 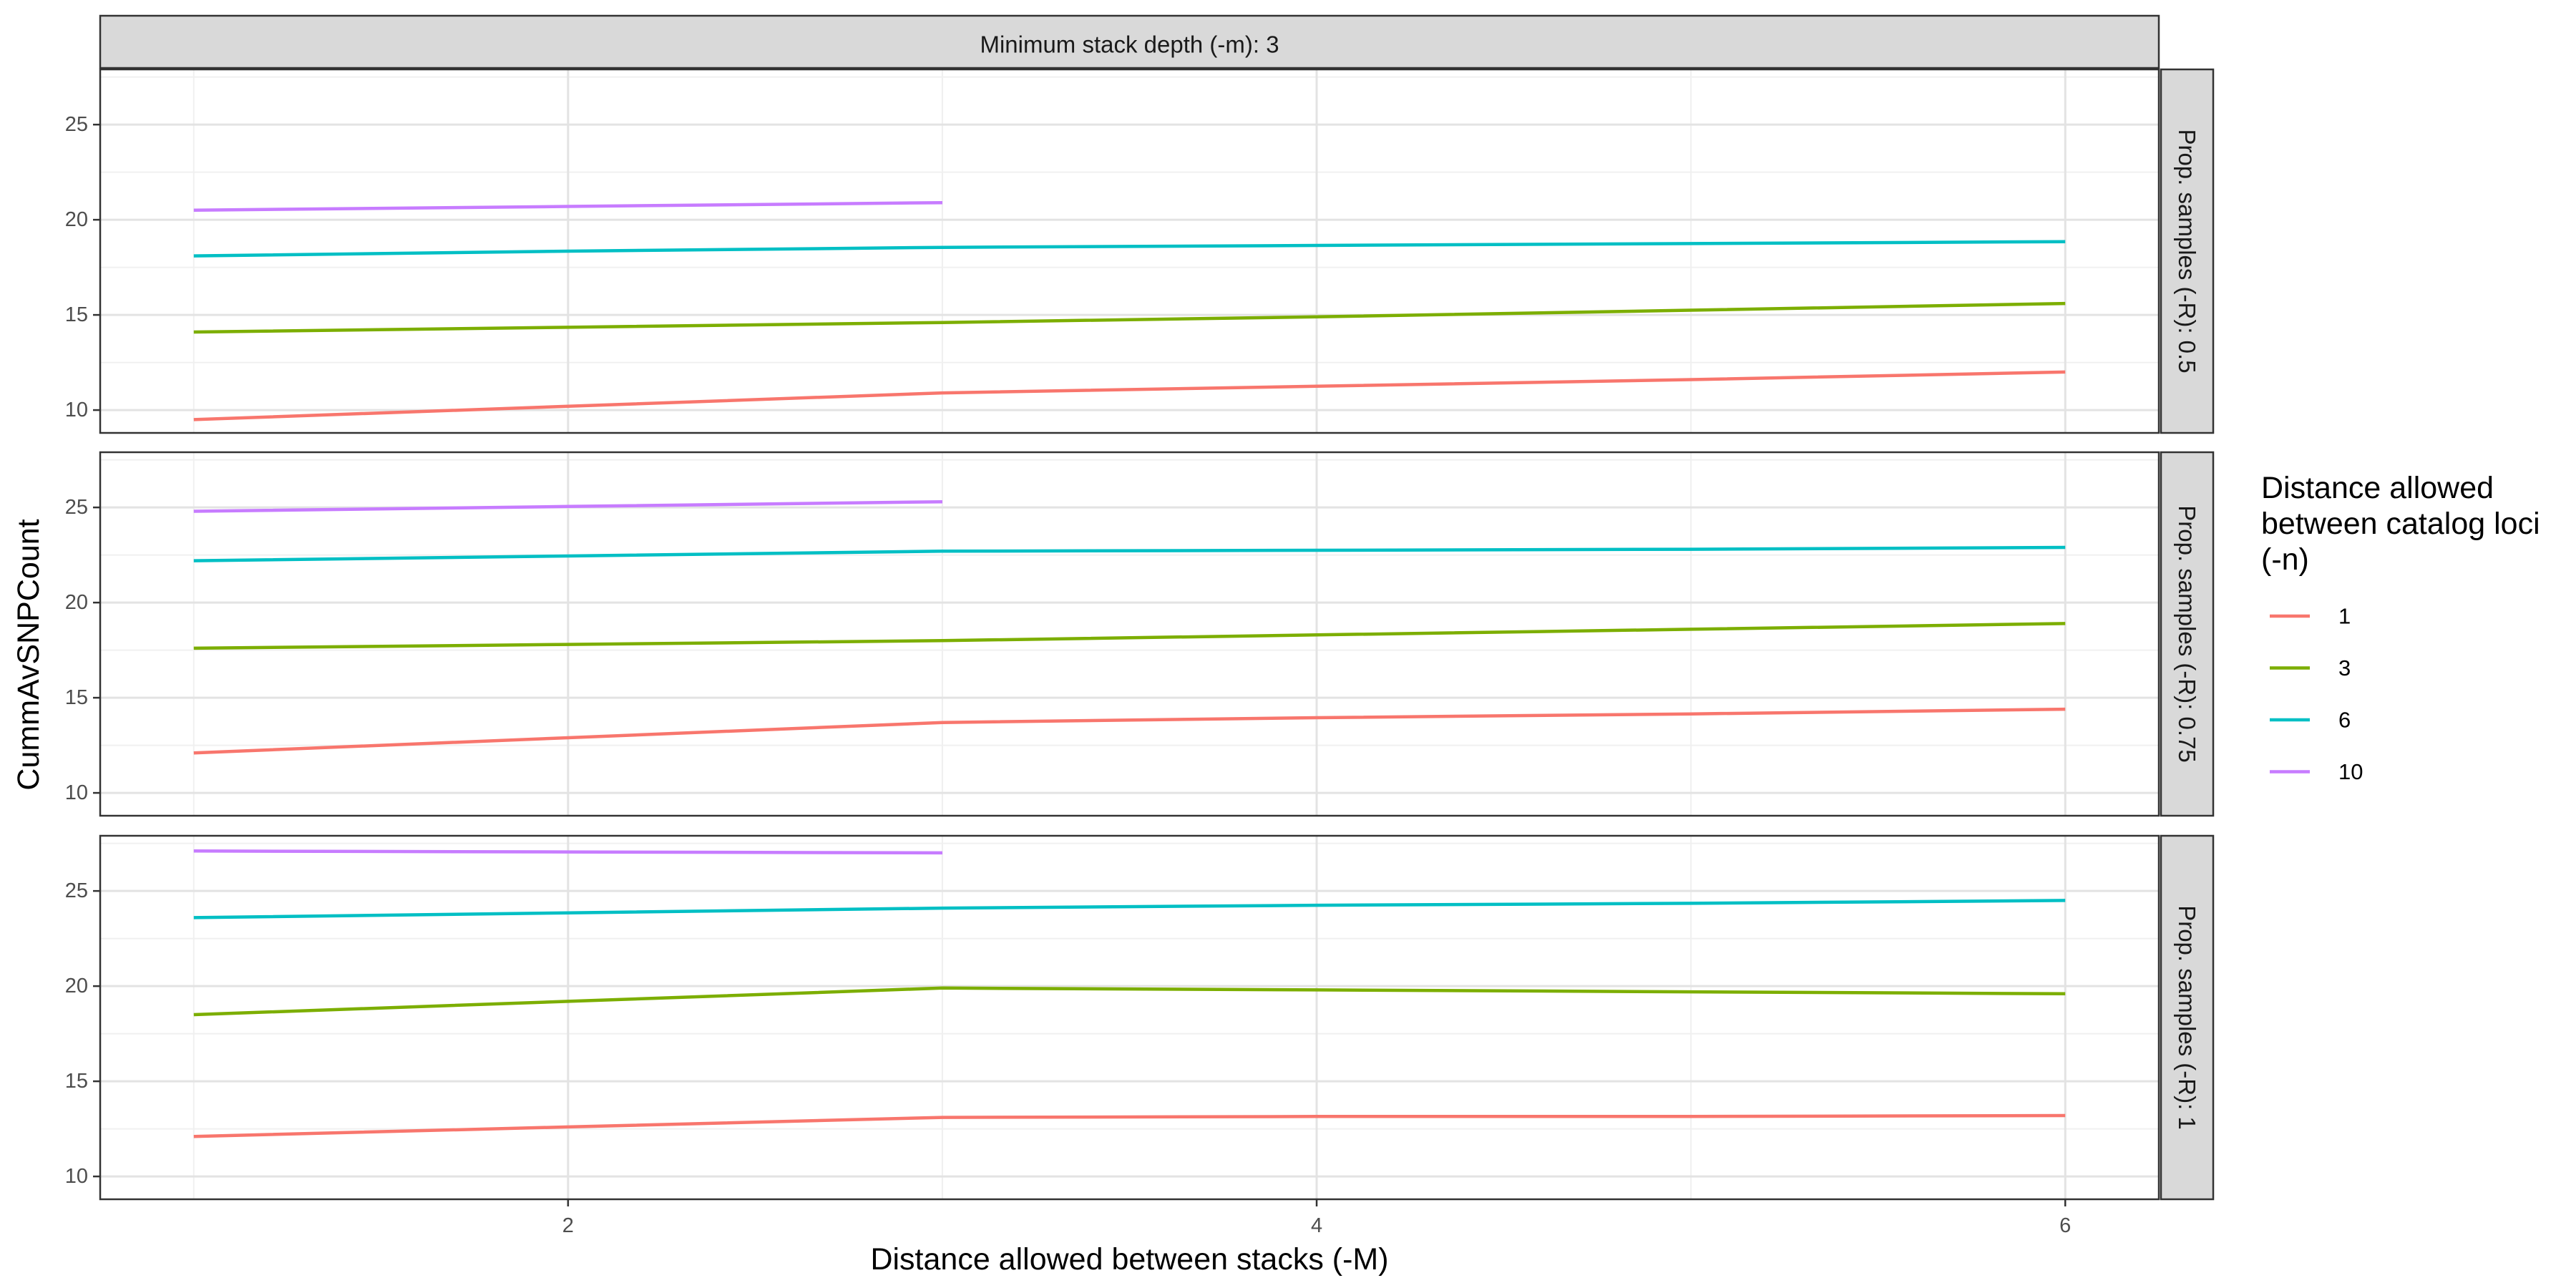 I want to click on x-axis: 2 4 6, so click(x=1316, y=1218).